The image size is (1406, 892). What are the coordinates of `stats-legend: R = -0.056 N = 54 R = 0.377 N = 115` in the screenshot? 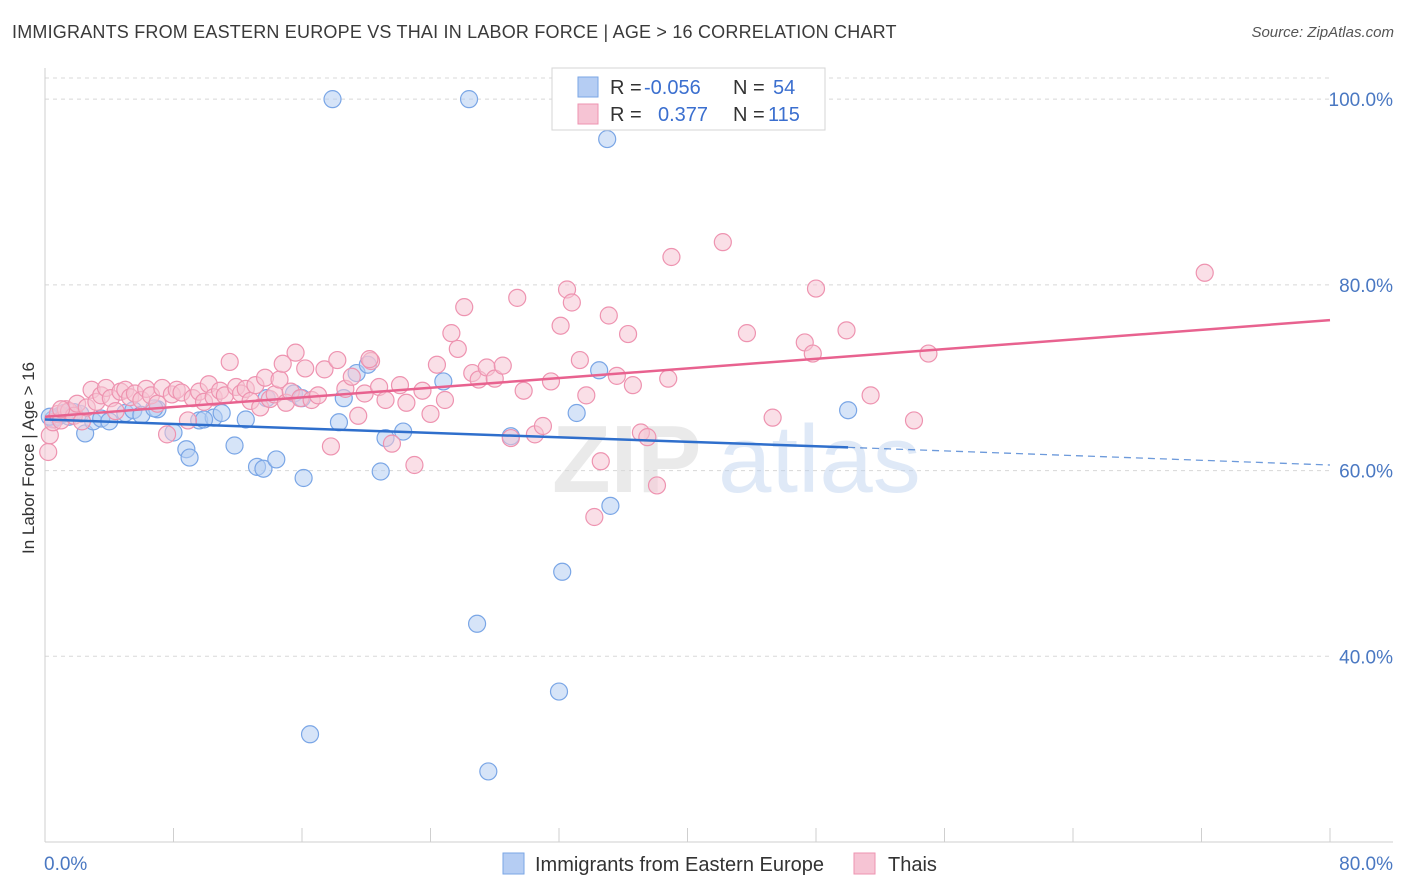 It's located at (688, 99).